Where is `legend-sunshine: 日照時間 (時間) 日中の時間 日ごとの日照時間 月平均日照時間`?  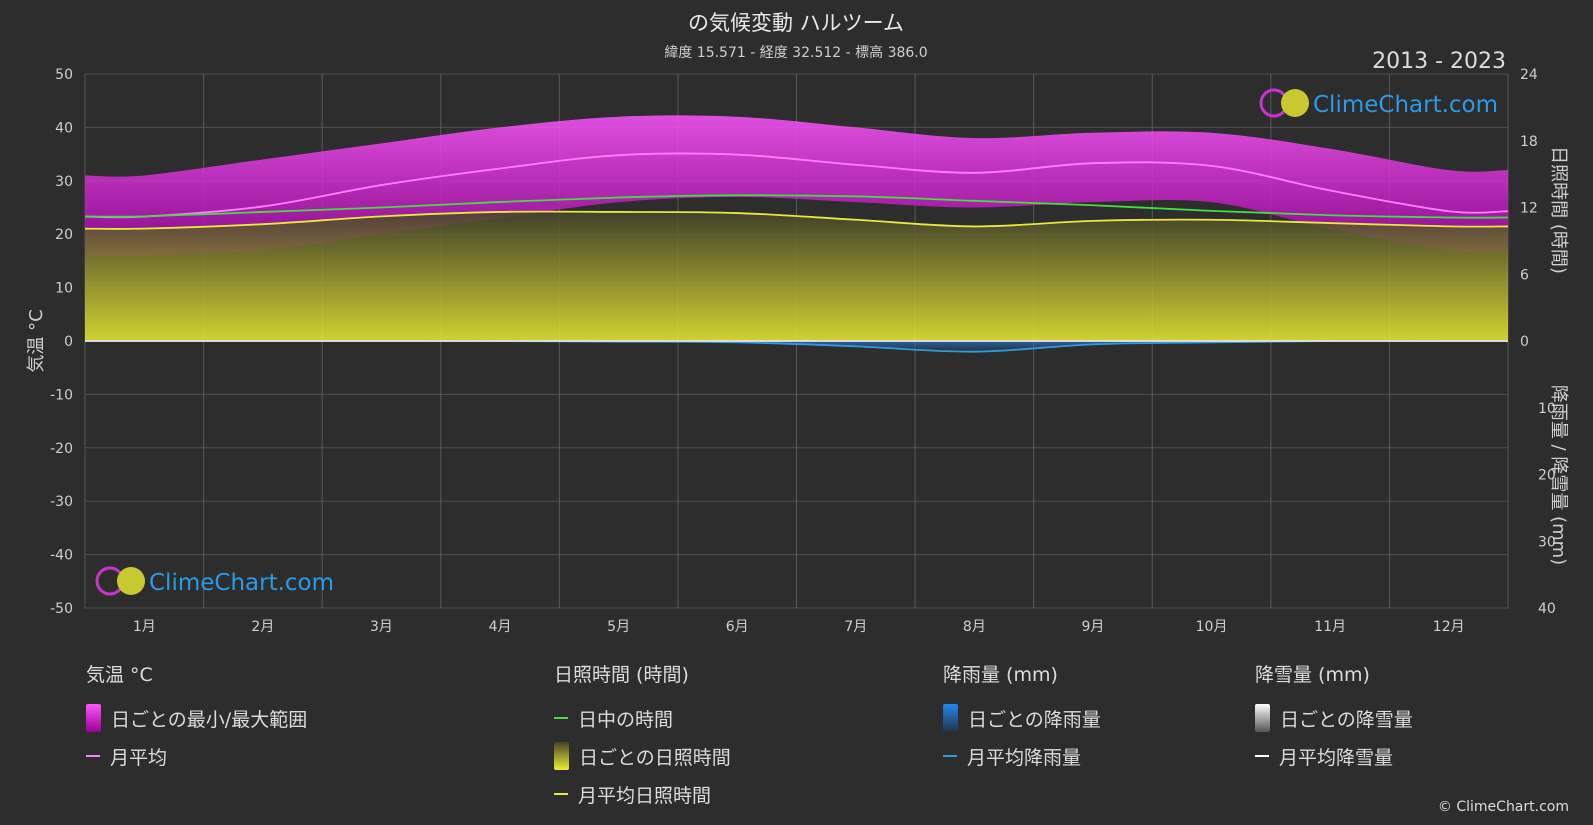 legend-sunshine: 日照時間 (時間) 日中の時間 日ごとの日照時間 月平均日照時間 is located at coordinates (642, 736).